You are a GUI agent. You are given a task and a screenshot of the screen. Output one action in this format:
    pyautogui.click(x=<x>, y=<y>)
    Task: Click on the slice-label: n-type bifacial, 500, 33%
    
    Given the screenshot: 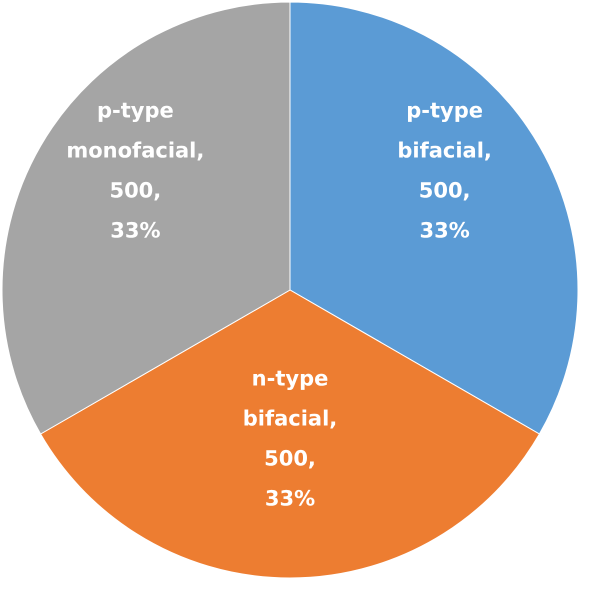 What is the action you would take?
    pyautogui.click(x=290, y=438)
    